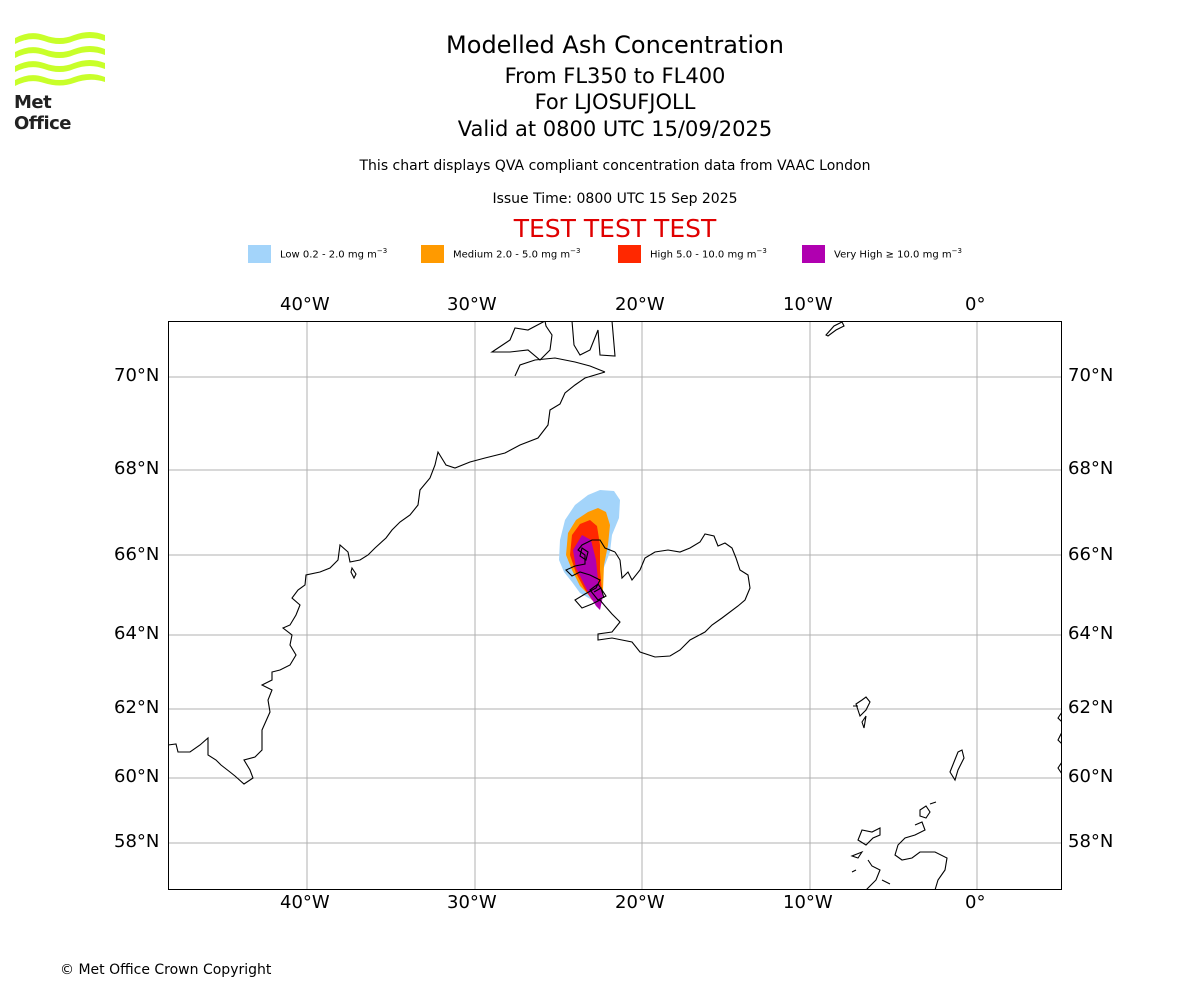  I want to click on legend-swatch-low, so click(259, 254).